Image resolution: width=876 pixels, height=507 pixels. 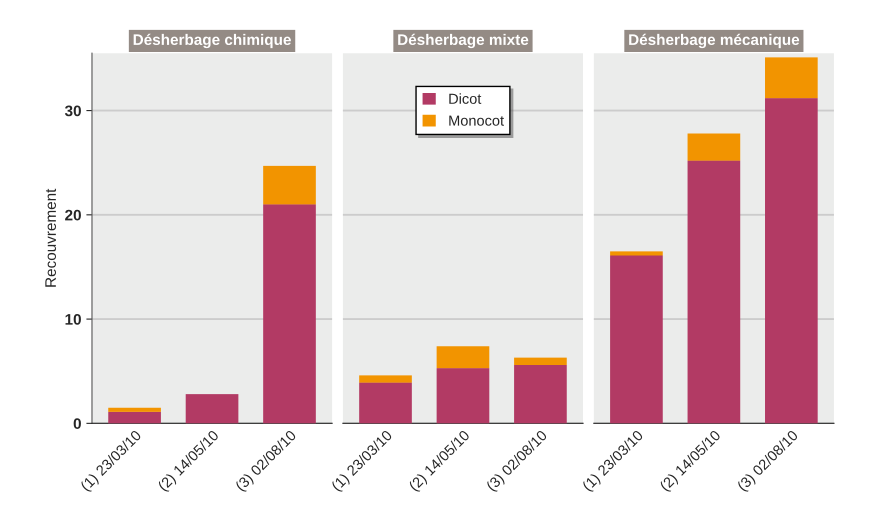 What do you see at coordinates (50, 237) in the screenshot?
I see `y-axis-title: Recouvrement` at bounding box center [50, 237].